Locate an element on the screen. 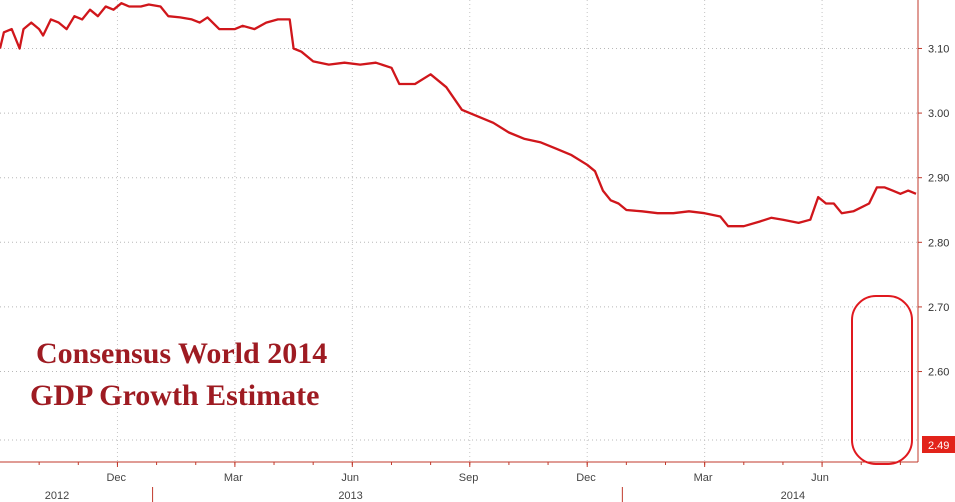  year-label: 2014 is located at coordinates (793, 496).